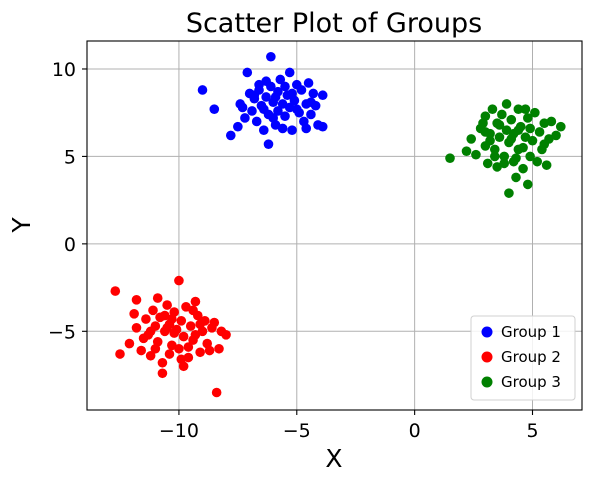 The image size is (592, 483). I want to click on x-tick-label: 0, so click(415, 431).